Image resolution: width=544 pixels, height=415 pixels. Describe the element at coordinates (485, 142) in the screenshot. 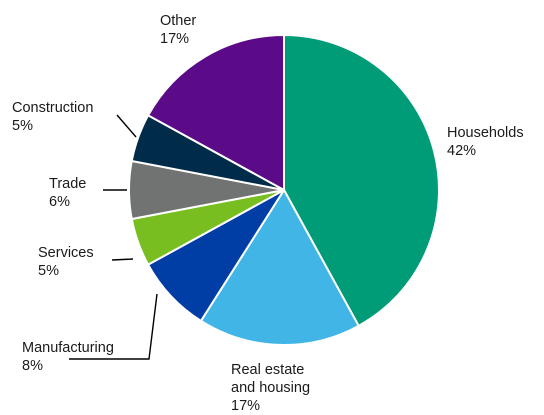

I see `slice-label-households: Households 42%` at that location.